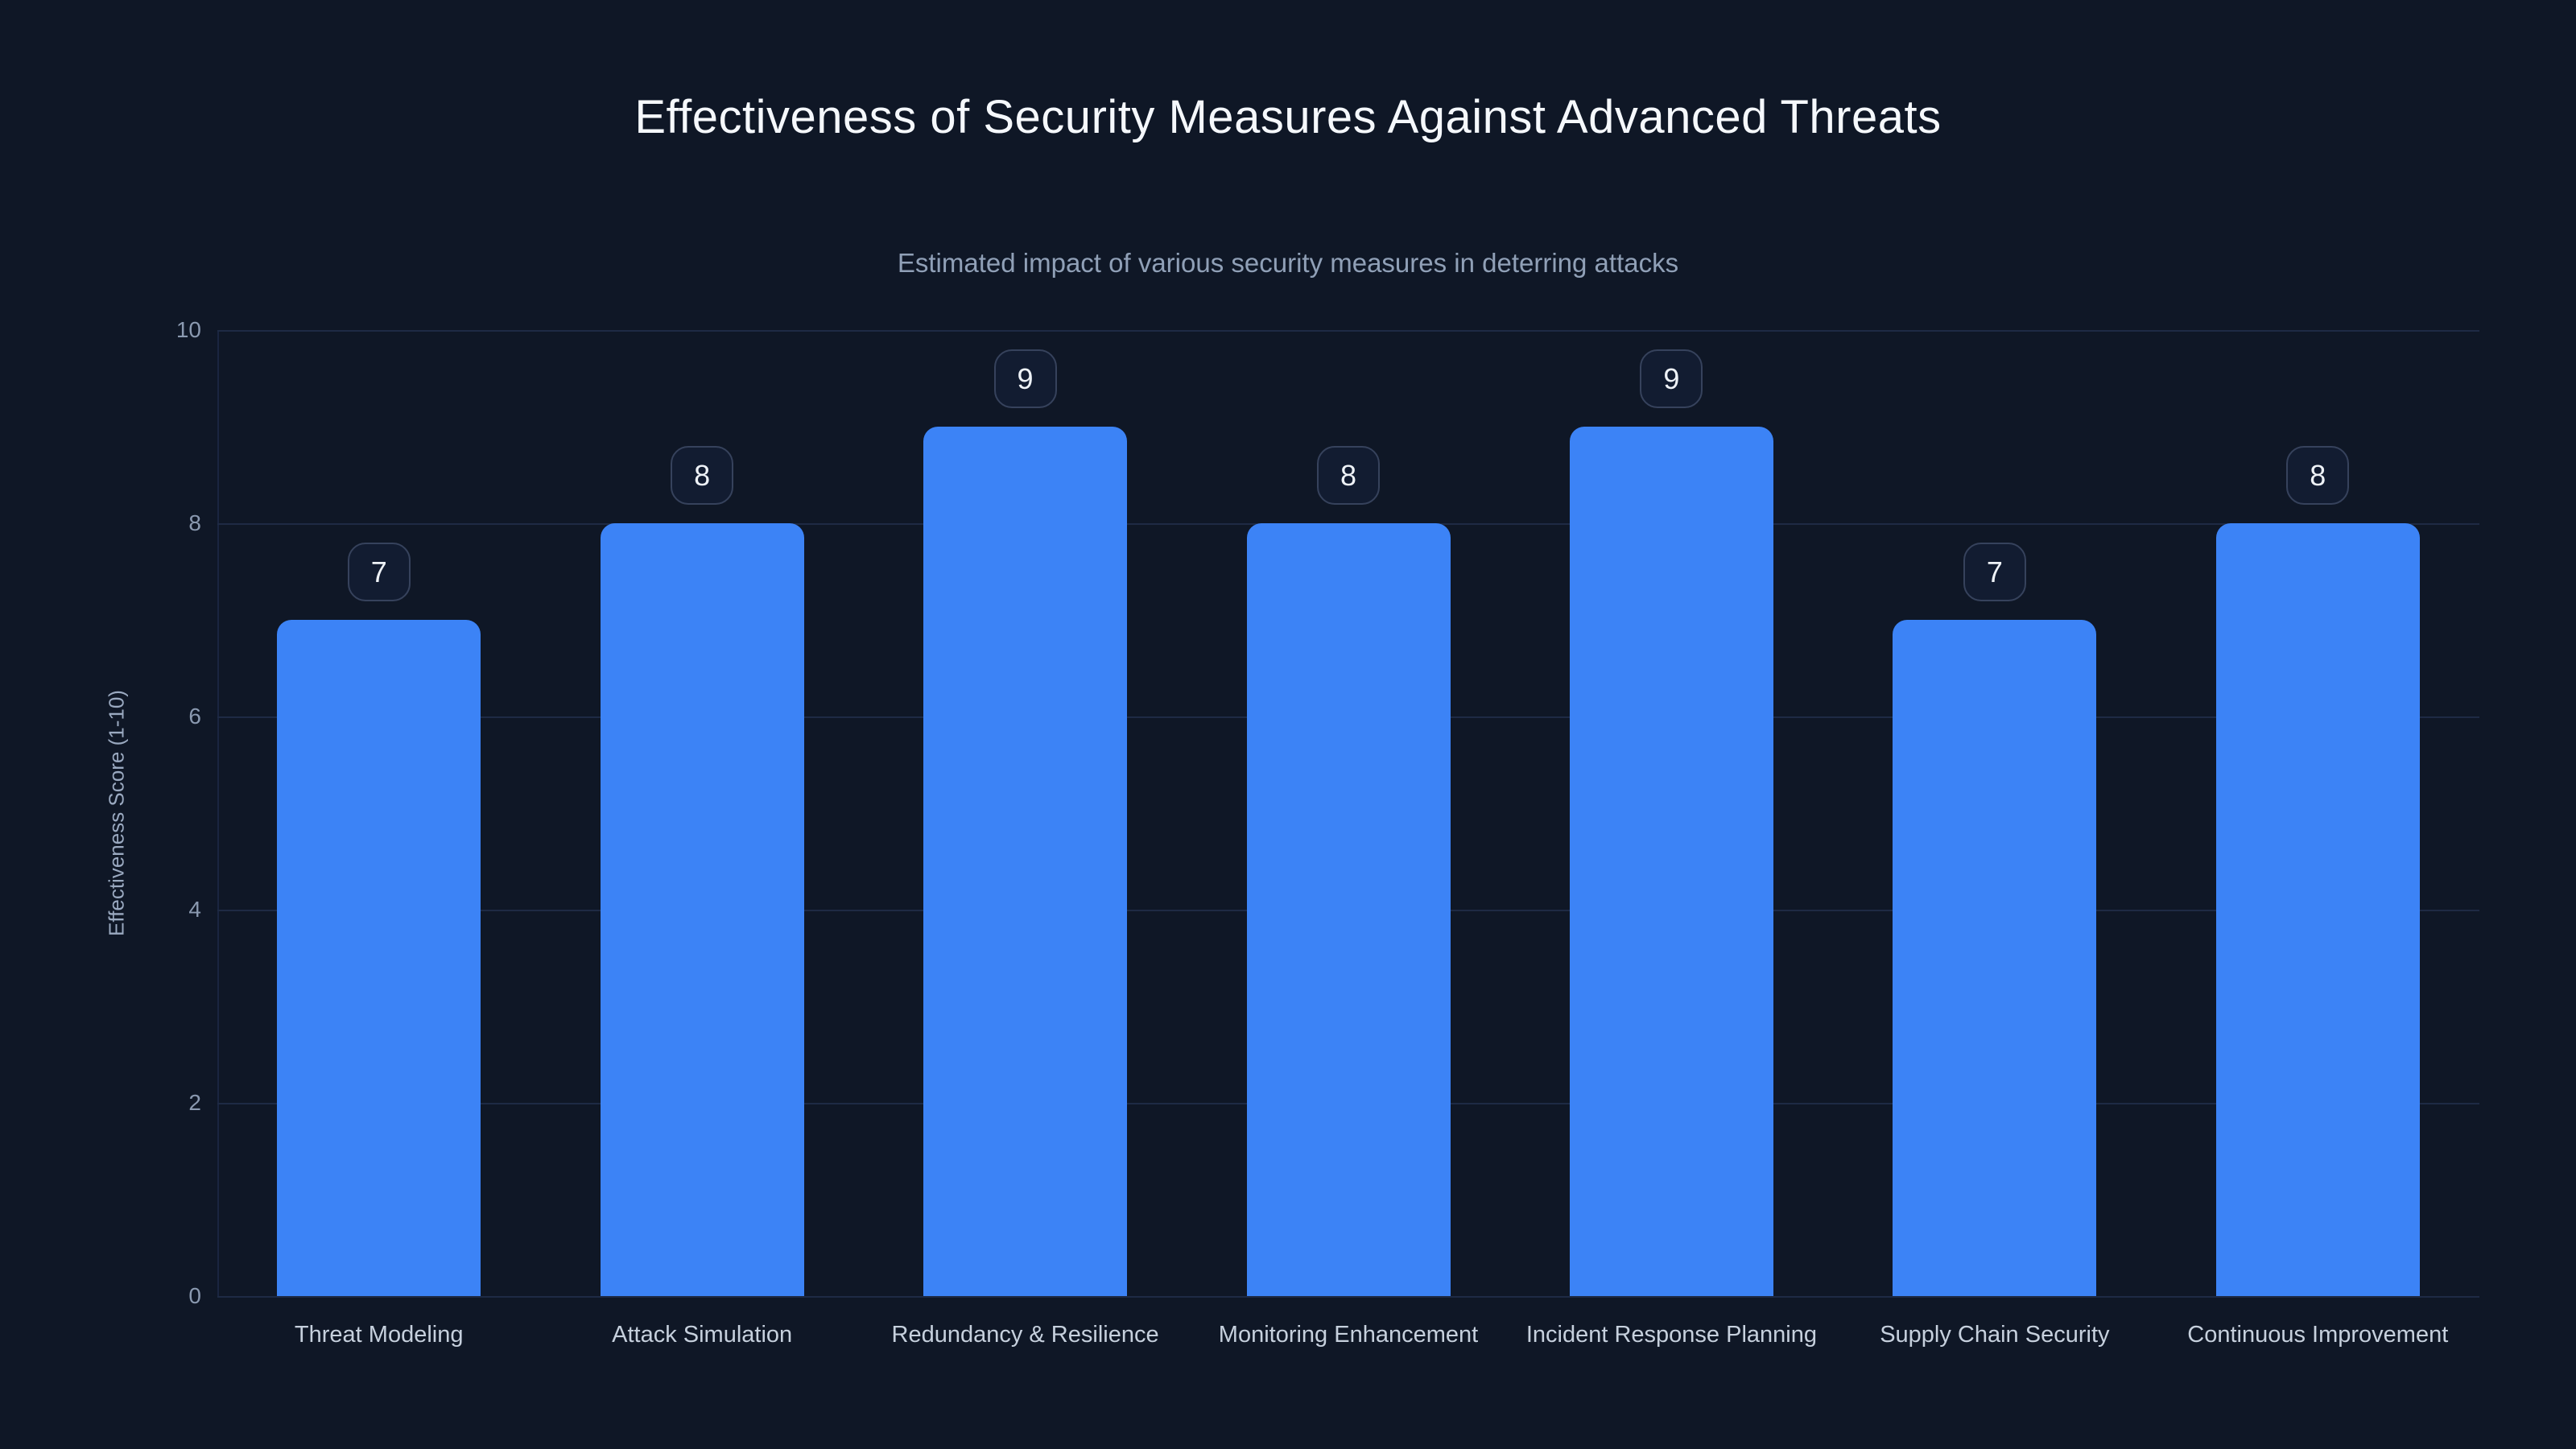  Describe the element at coordinates (194, 909) in the screenshot. I see `y-tick-label: 4` at that location.